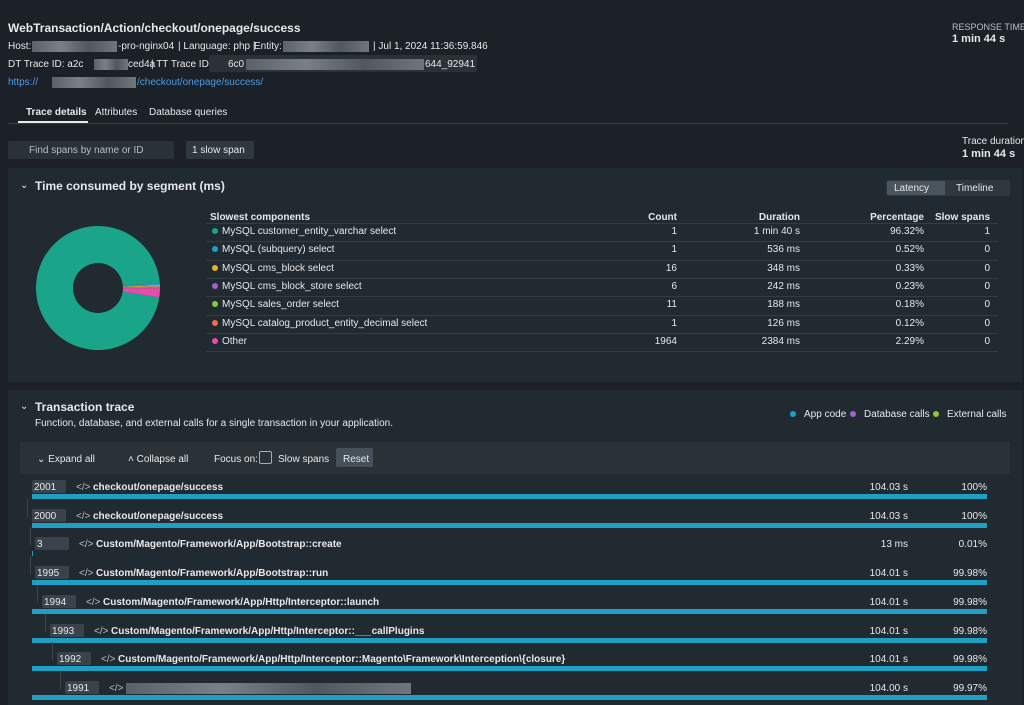 The height and width of the screenshot is (705, 1024). What do you see at coordinates (671, 268) in the screenshot?
I see `count: 16` at bounding box center [671, 268].